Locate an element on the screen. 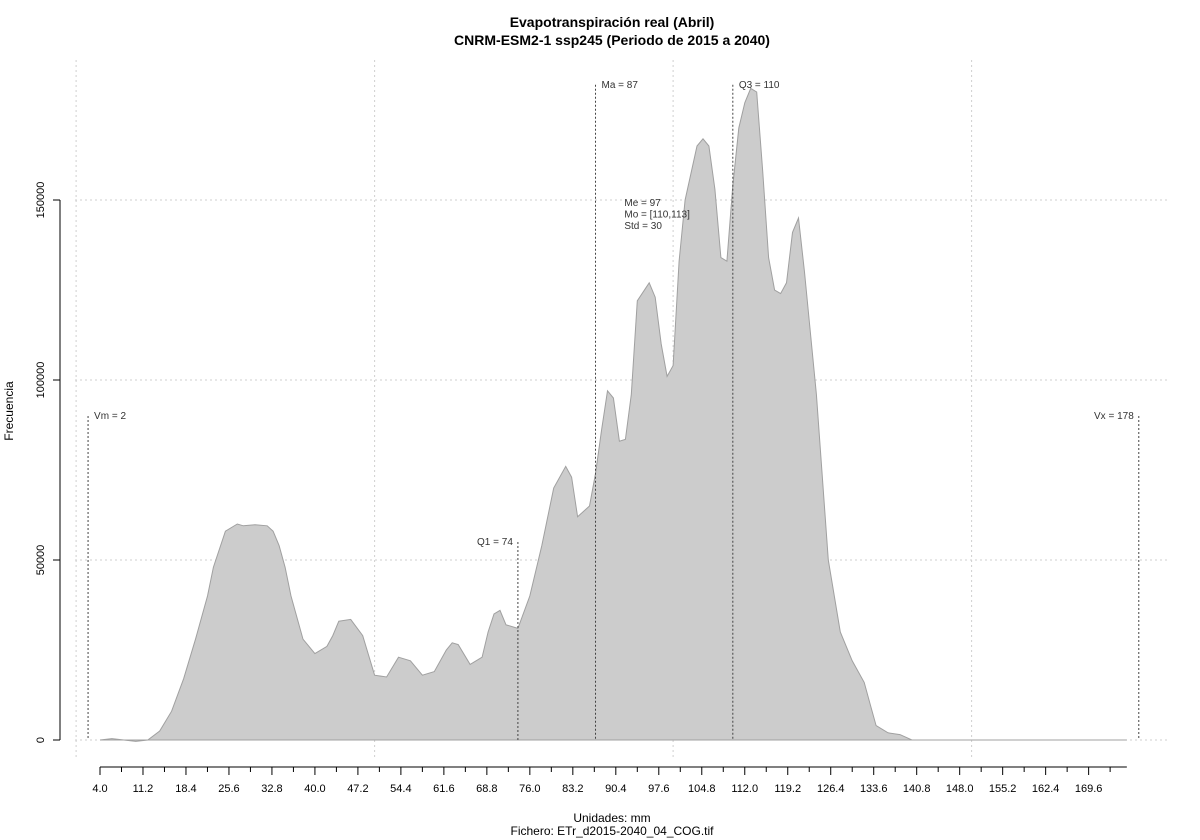 The image size is (1200, 840). y-tick-label: 50000 is located at coordinates (41, 560).